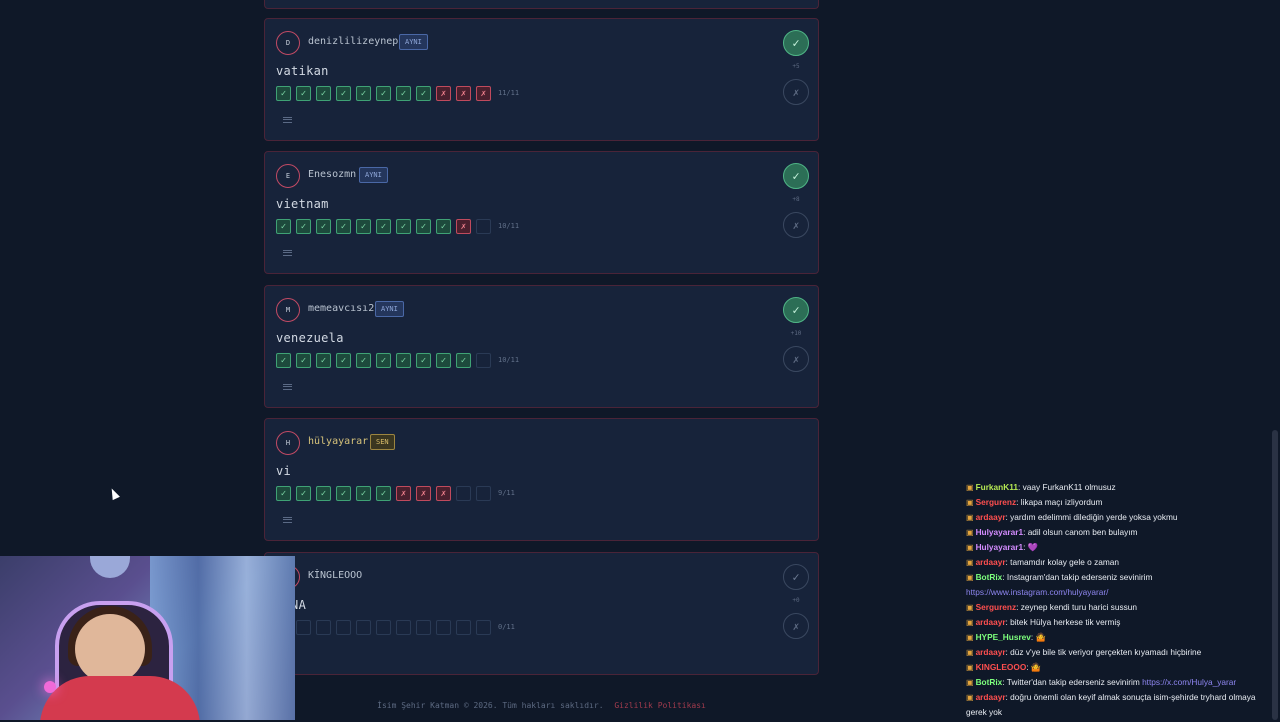 This screenshot has width=1280, height=722. Describe the element at coordinates (996, 487) in the screenshot. I see `chat-username: FurkanK11` at that location.